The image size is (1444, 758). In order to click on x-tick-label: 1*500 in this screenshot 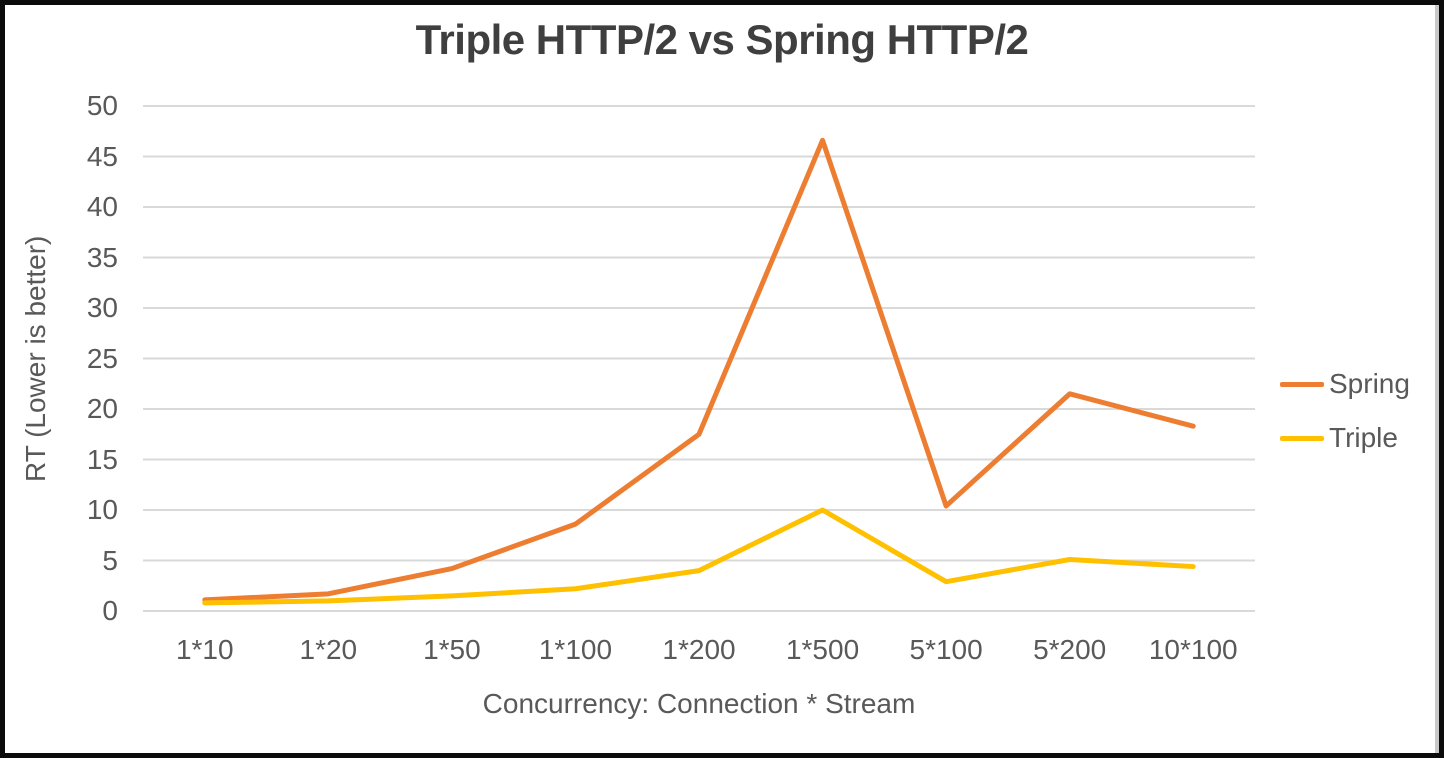, I will do `click(822, 649)`.